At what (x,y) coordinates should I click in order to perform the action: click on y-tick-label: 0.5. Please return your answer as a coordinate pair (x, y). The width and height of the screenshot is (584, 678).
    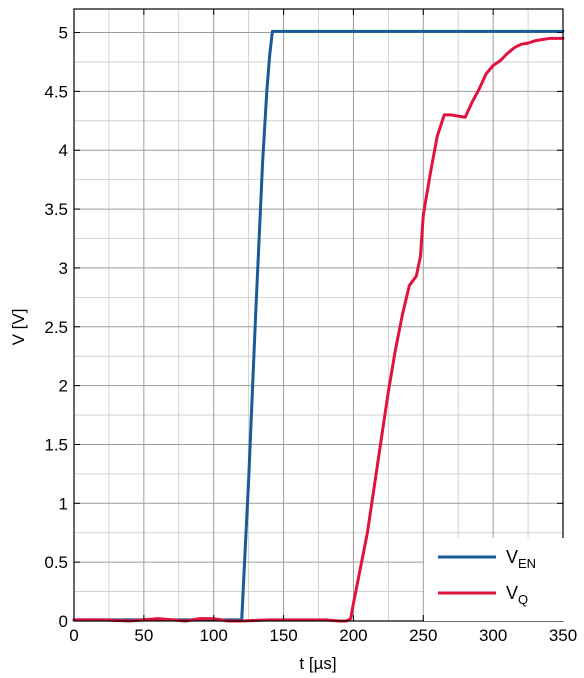
    Looking at the image, I should click on (56, 562).